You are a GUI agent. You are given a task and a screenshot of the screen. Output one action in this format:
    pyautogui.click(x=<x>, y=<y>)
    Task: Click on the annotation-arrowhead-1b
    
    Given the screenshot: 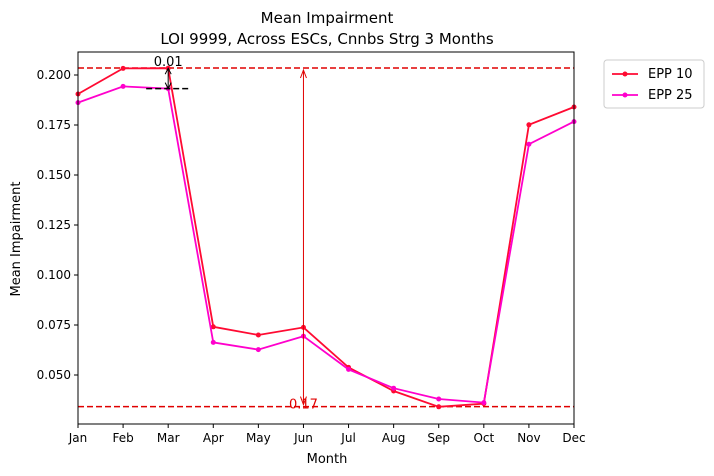 What is the action you would take?
    pyautogui.click(x=303, y=401)
    